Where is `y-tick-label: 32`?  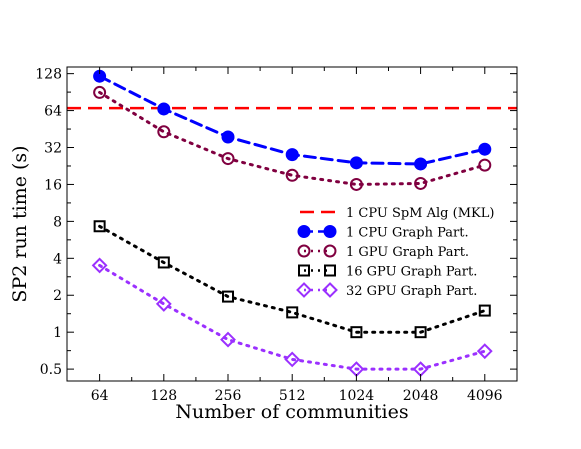
y-tick-label: 32 is located at coordinates (53, 149).